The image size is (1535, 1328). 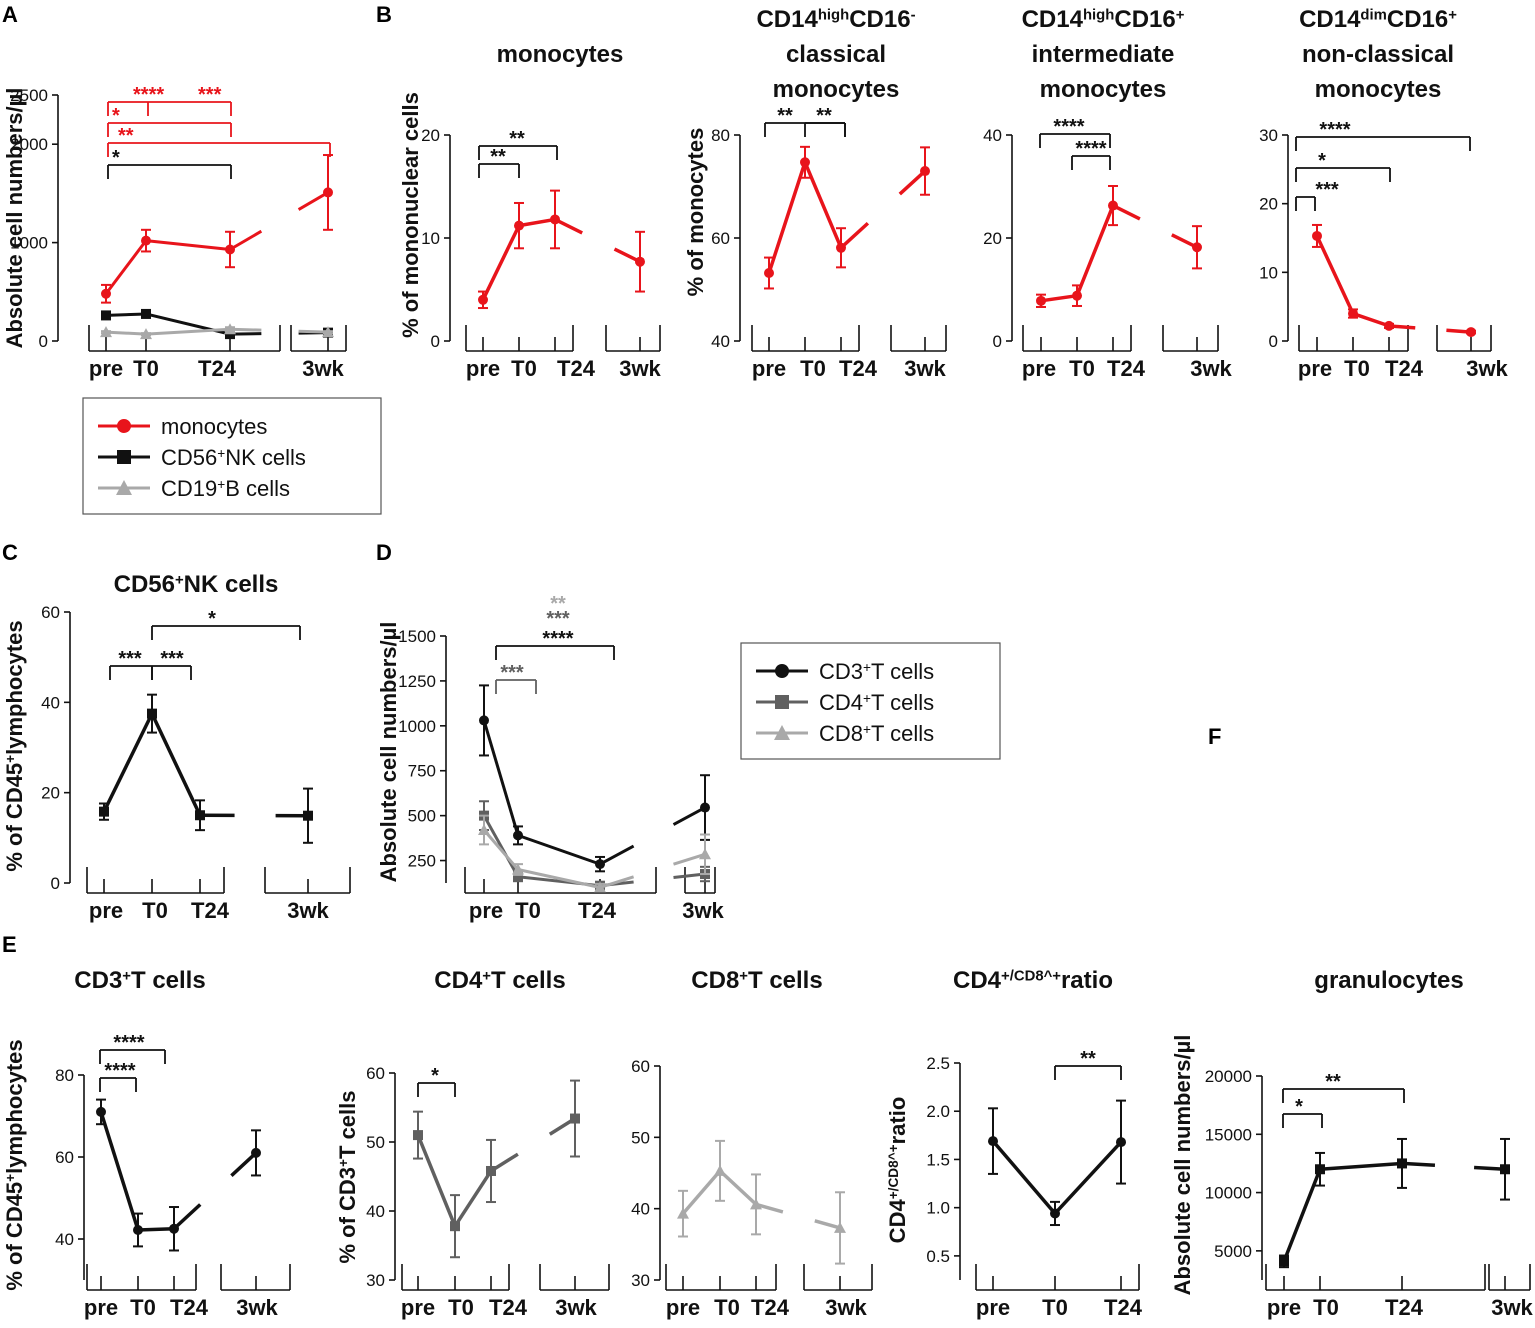 What do you see at coordinates (202, 457) in the screenshot?
I see `legend-a-item: CD56+NK cells` at bounding box center [202, 457].